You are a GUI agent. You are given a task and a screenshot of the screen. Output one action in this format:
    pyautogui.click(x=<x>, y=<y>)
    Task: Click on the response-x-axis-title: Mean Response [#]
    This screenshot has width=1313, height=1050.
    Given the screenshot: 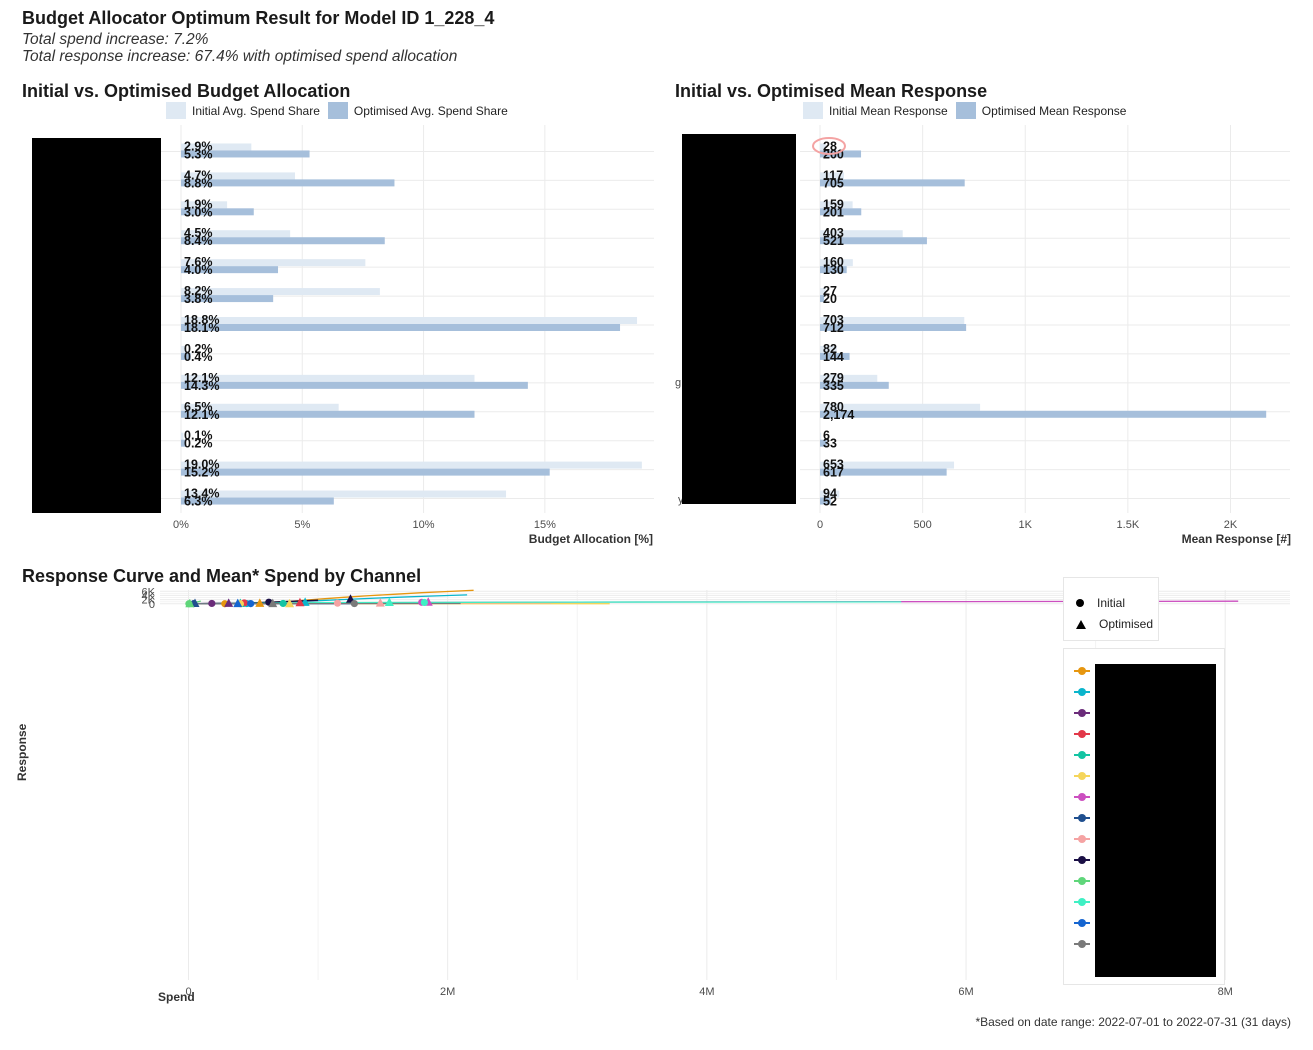 What is the action you would take?
    pyautogui.click(x=1236, y=539)
    